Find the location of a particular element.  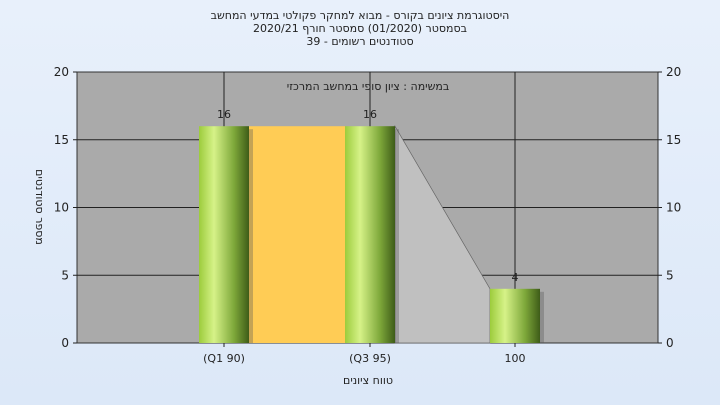

title-line-2: בסמסטר (01/2020) סמסטר חורף 2020/21 is located at coordinates (360, 28).